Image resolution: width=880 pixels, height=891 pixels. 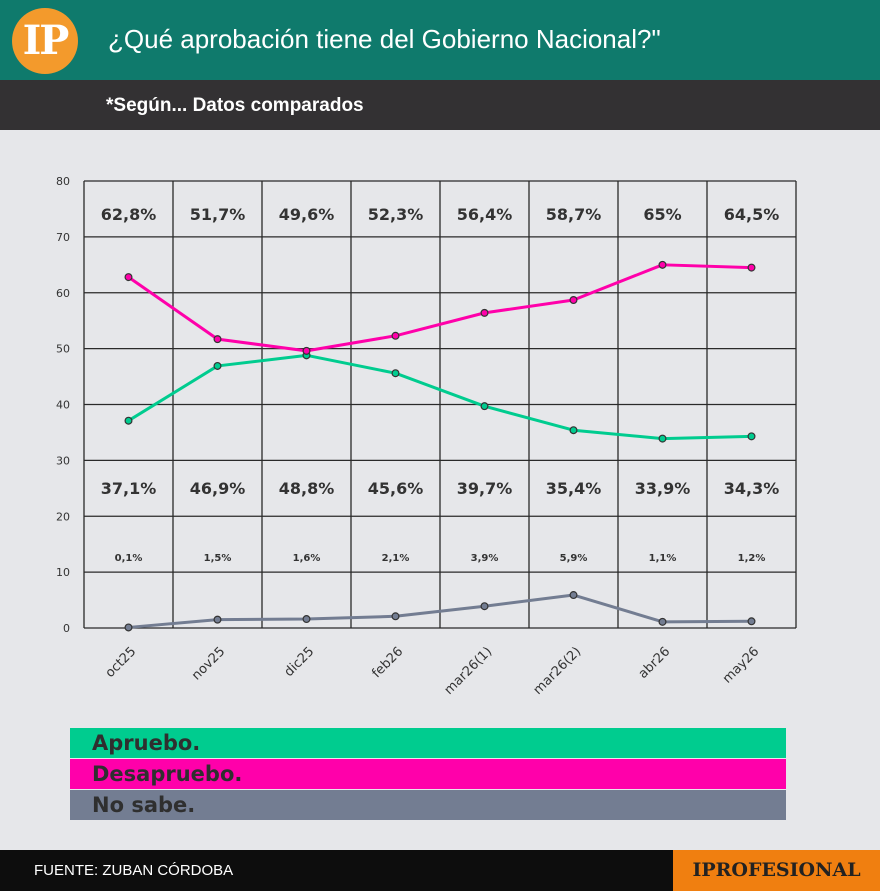 What do you see at coordinates (129, 488) in the screenshot?
I see `apruebo-data-label: 37,1%` at bounding box center [129, 488].